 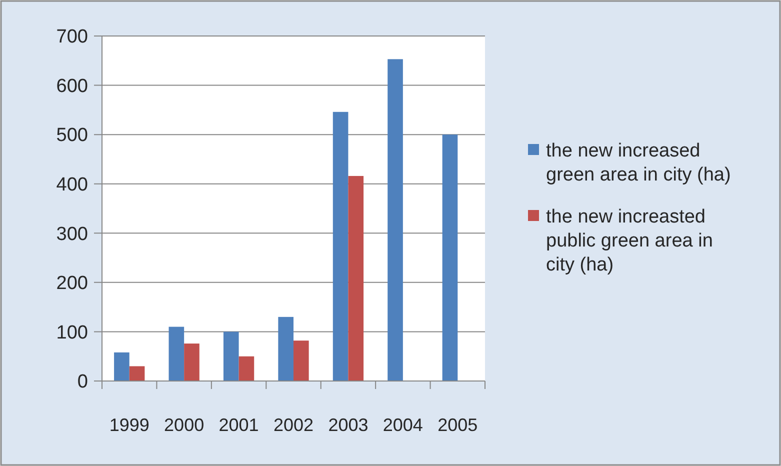 What do you see at coordinates (348, 425) in the screenshot?
I see `x-tick-label: 2003` at bounding box center [348, 425].